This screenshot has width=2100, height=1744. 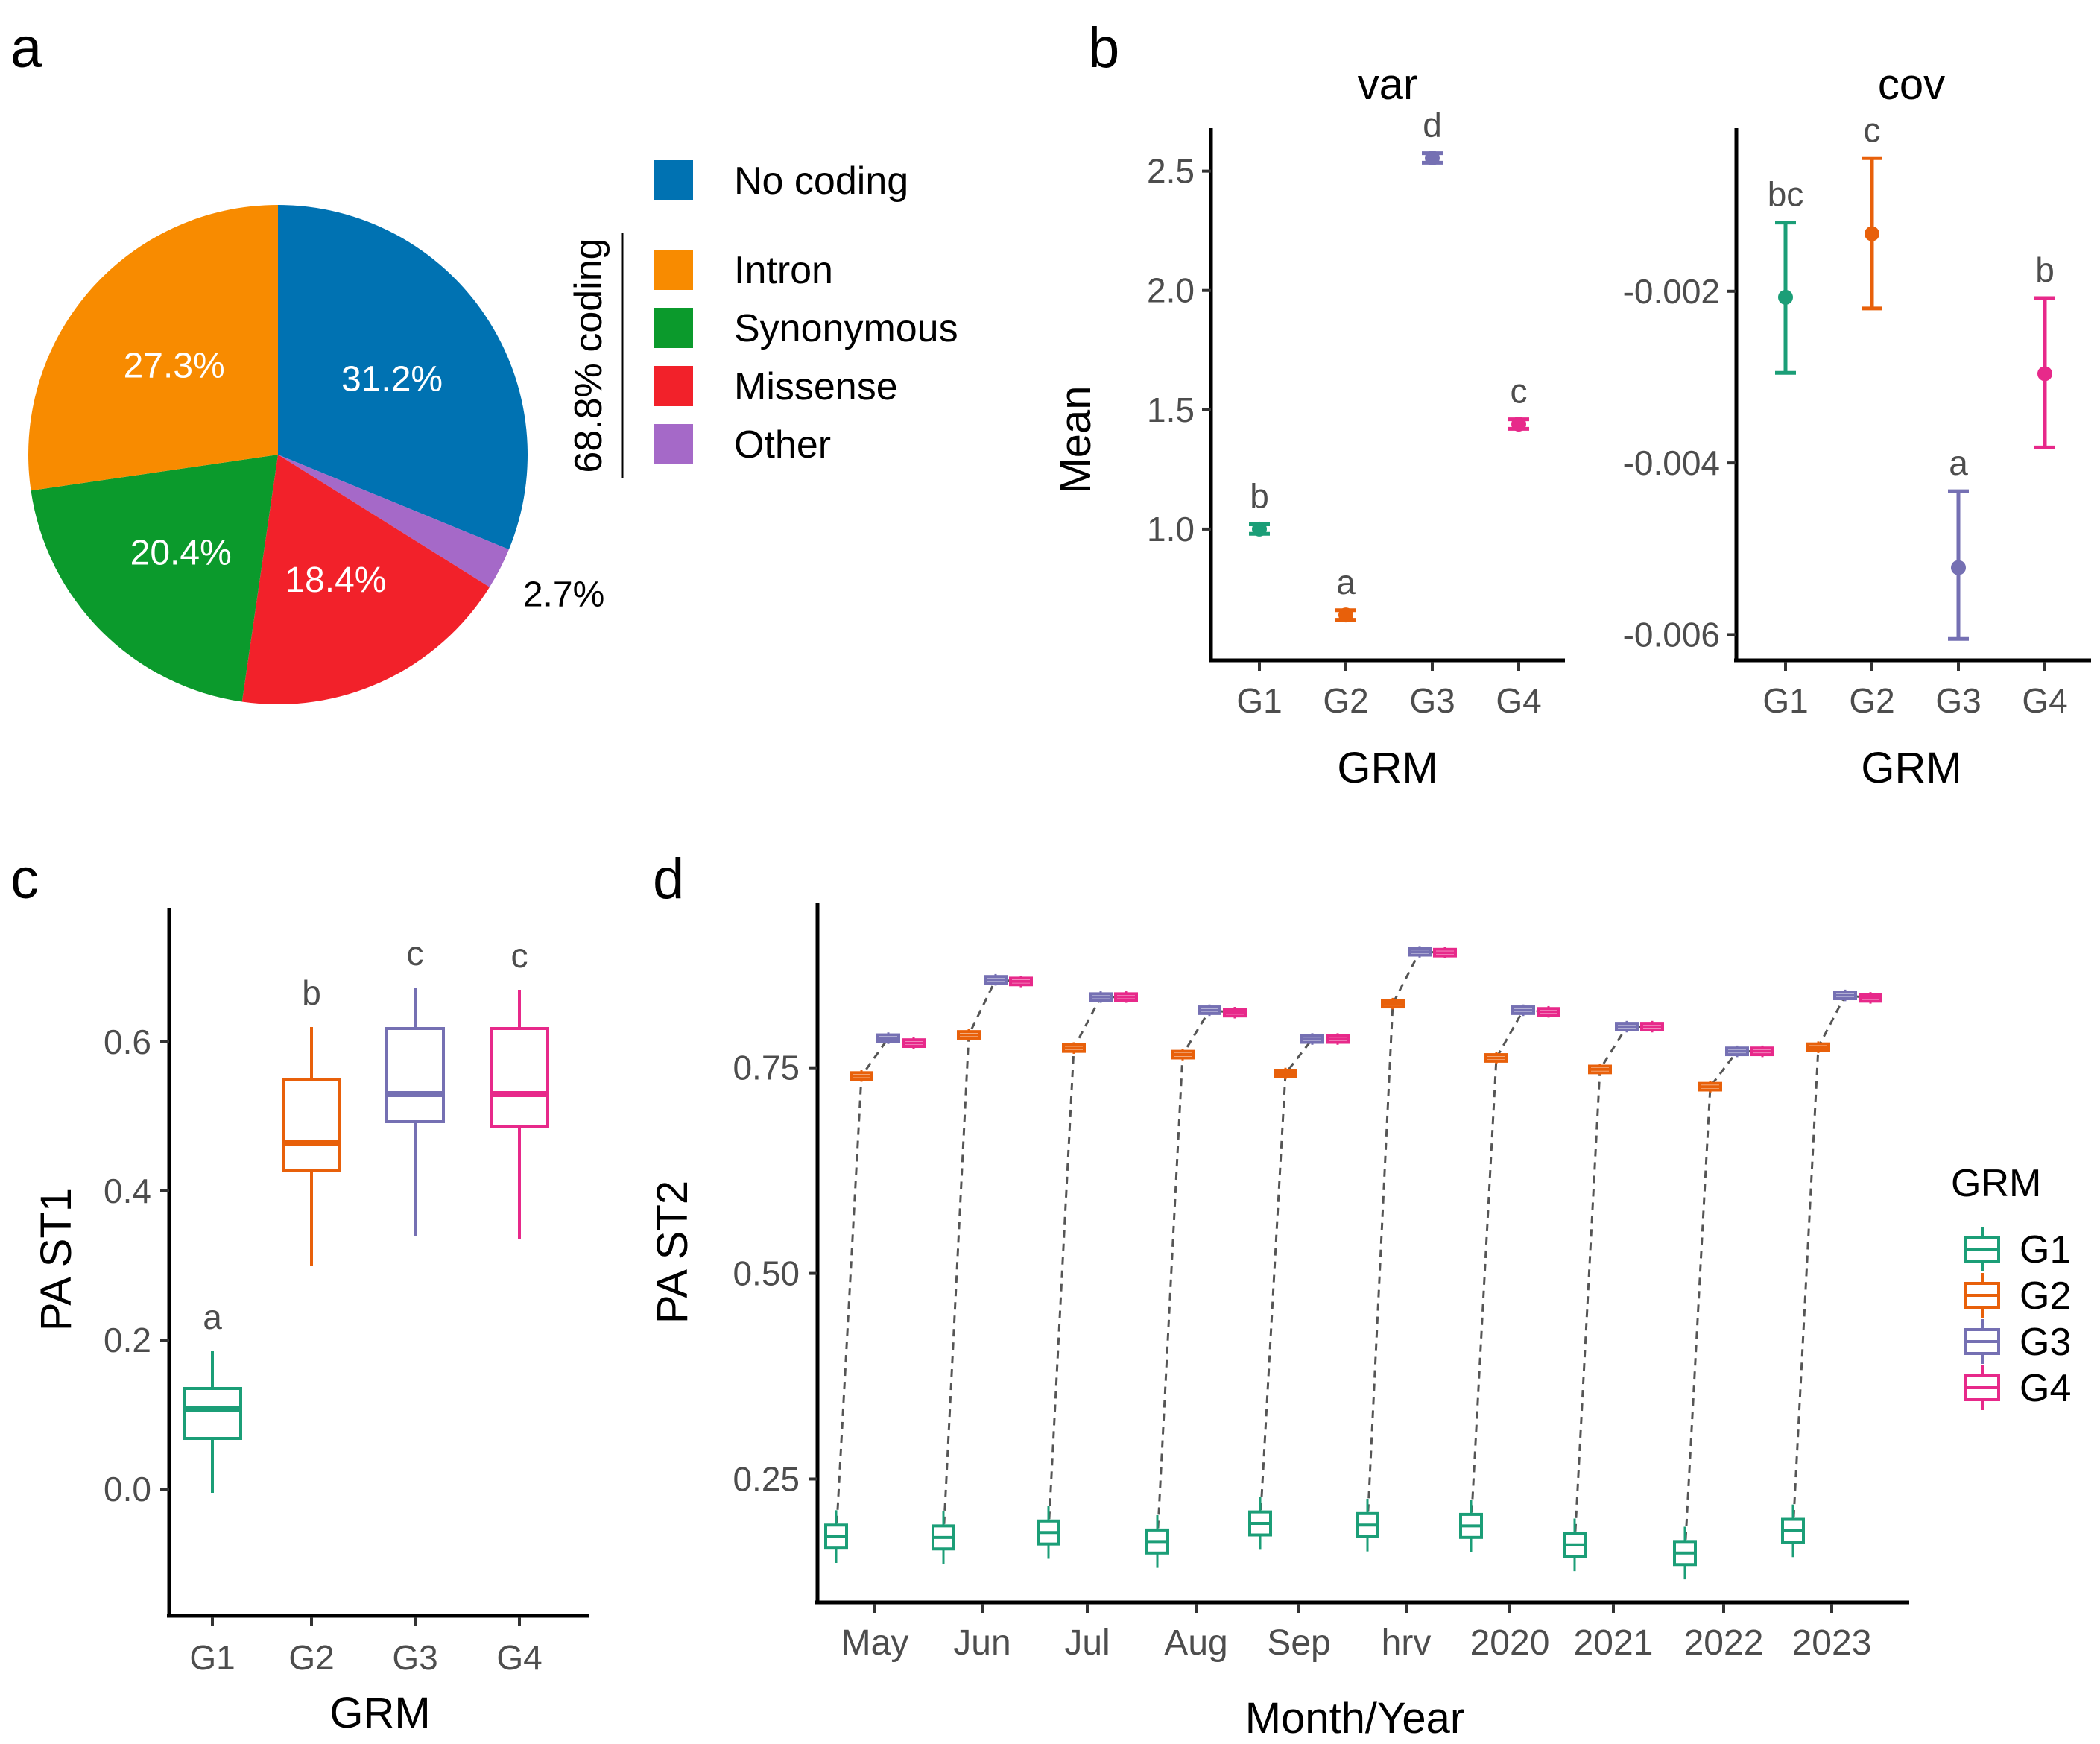 I want to click on significance-letter: a, so click(x=1958, y=462).